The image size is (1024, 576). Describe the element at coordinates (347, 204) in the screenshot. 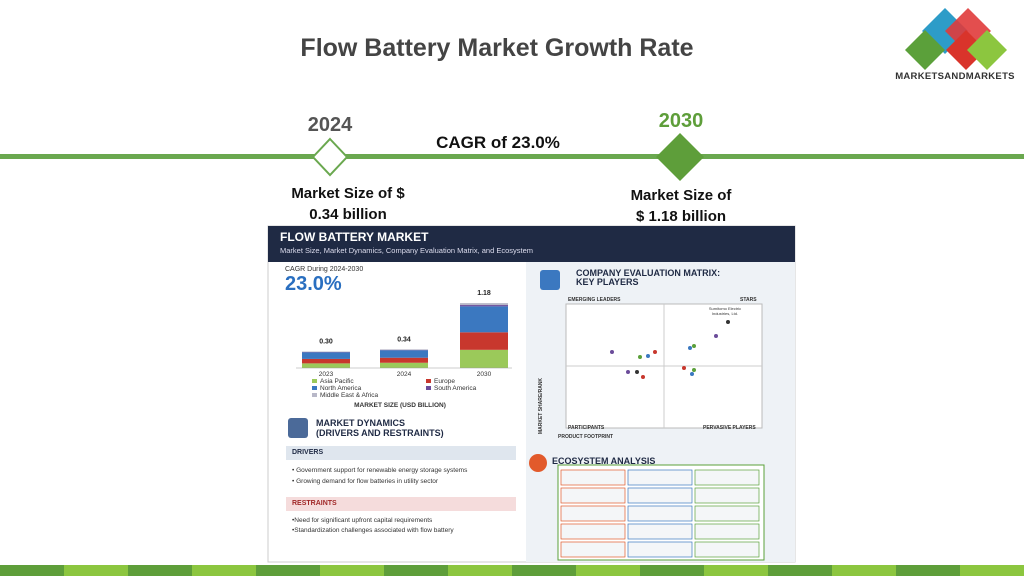

I see `start-size: Market Size of $ 0.34 billion` at that location.